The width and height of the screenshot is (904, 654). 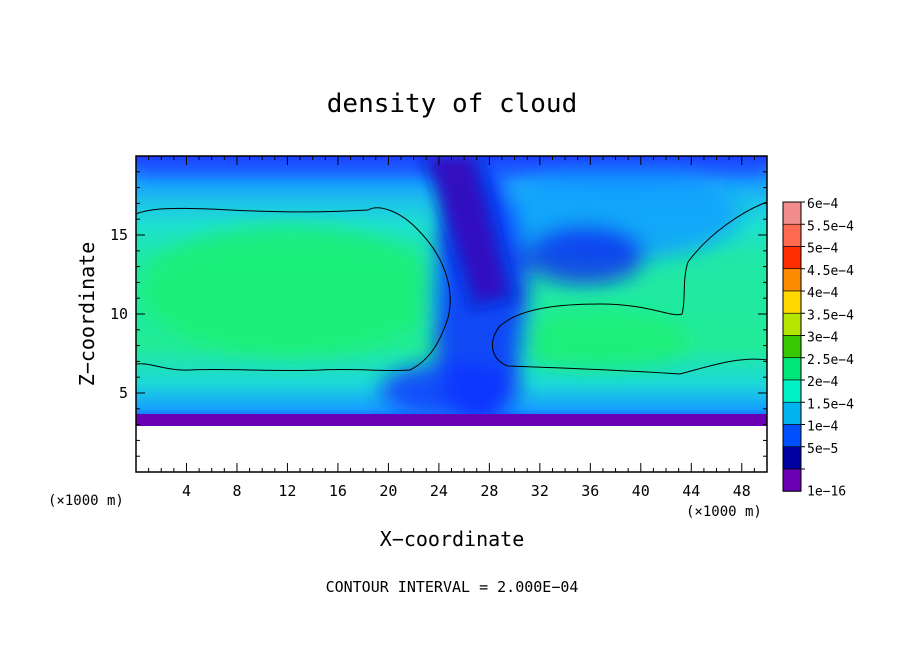 I want to click on field-lower-blue, so click(x=450, y=390).